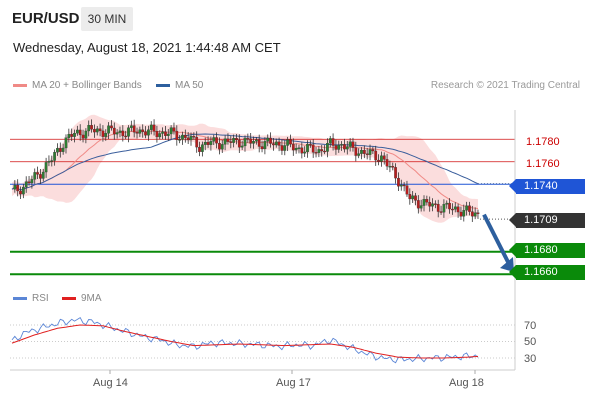 This screenshot has width=590, height=400. What do you see at coordinates (547, 250) in the screenshot?
I see `support-badge-1: 1.1680` at bounding box center [547, 250].